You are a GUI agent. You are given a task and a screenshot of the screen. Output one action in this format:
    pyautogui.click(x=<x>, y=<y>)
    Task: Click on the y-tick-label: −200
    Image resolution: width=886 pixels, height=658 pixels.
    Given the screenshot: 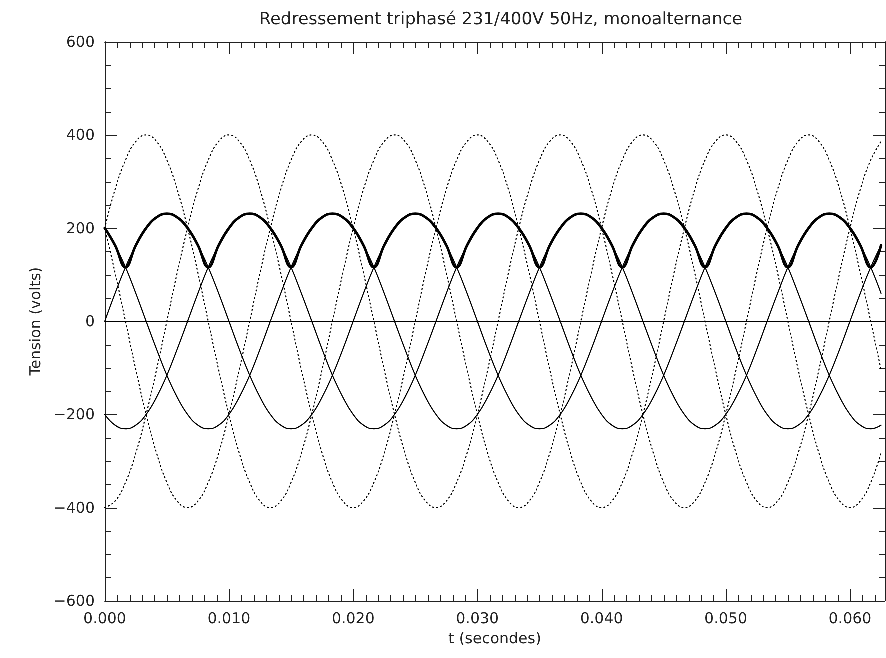 What is the action you would take?
    pyautogui.click(x=74, y=415)
    